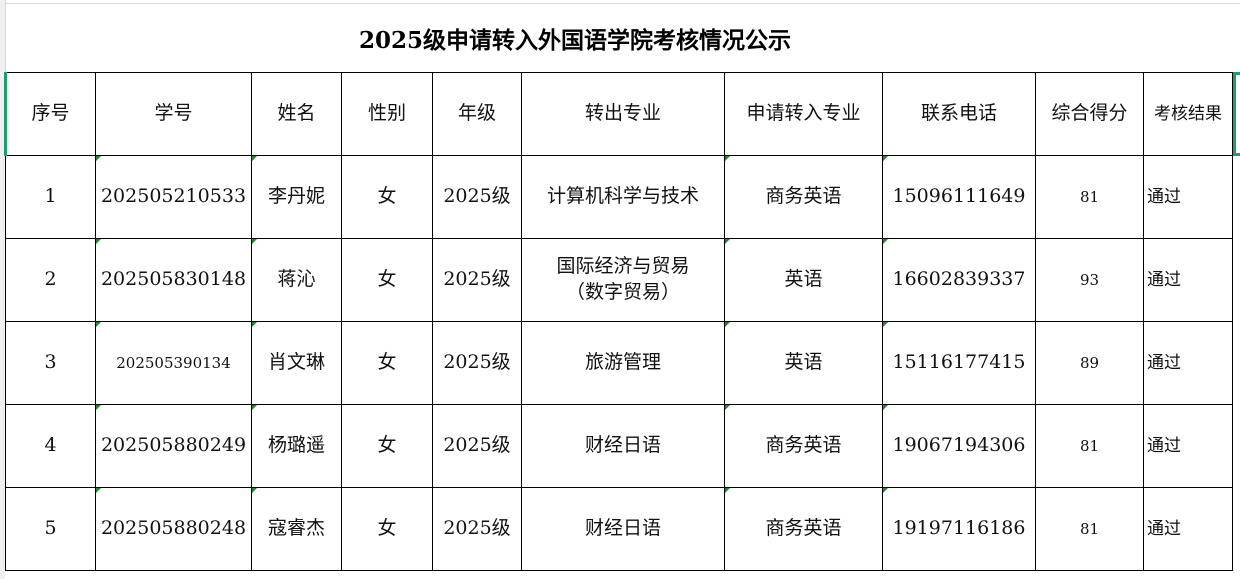 This screenshot has height=579, width=1240. What do you see at coordinates (1089, 280) in the screenshot?
I see `cell-score: 93` at bounding box center [1089, 280].